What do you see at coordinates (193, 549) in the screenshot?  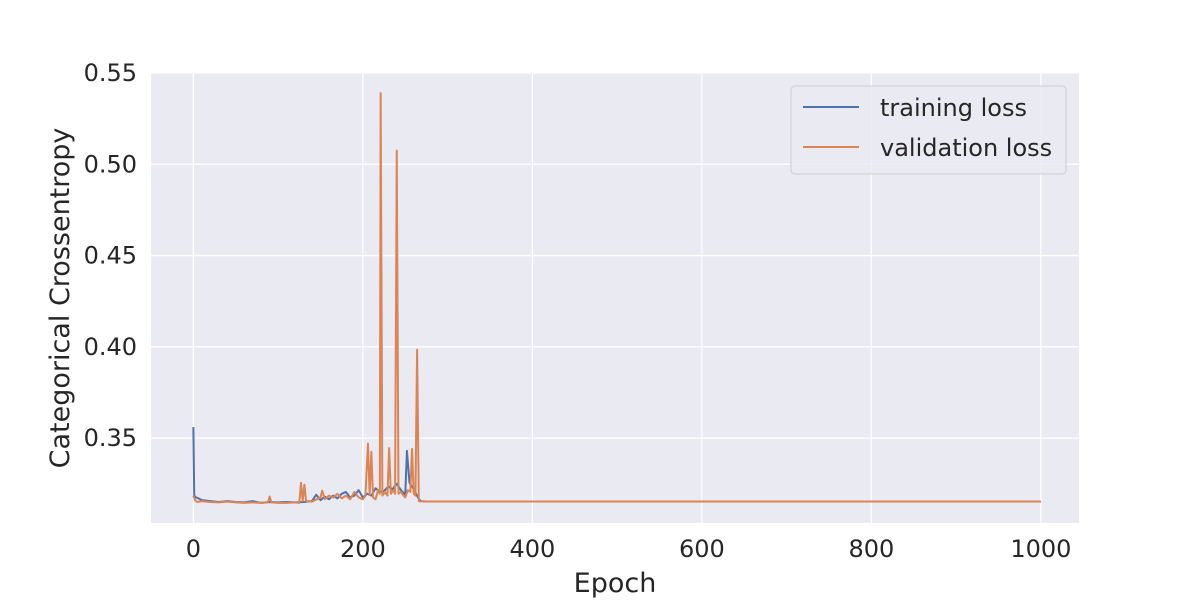 I see `x-tick-label: 0` at bounding box center [193, 549].